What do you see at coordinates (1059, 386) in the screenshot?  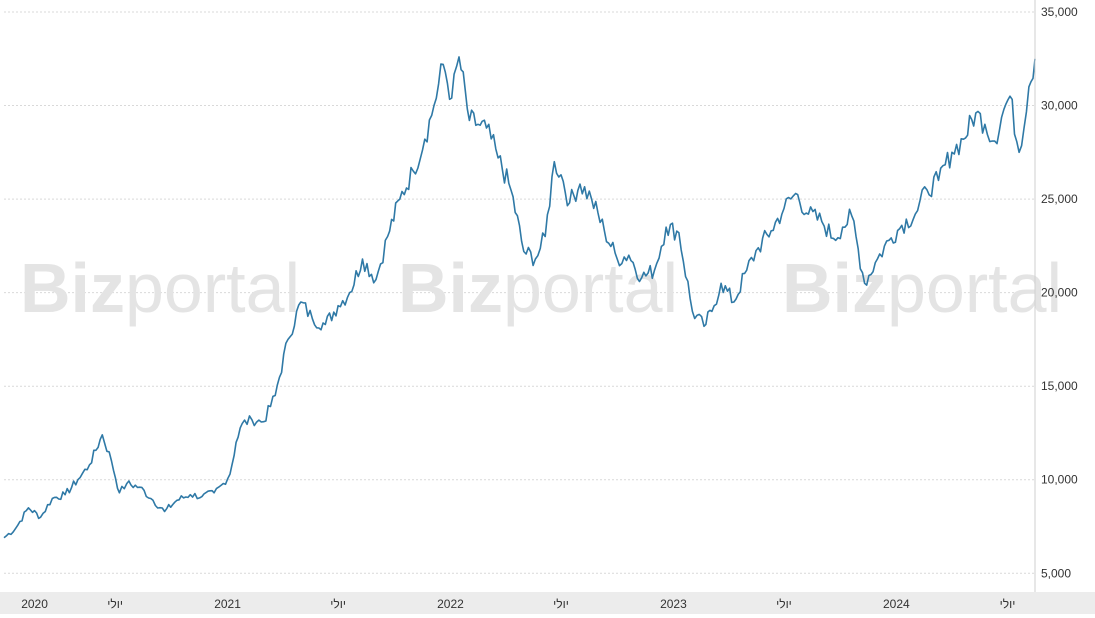 I see `y-tick-label: 15,000` at bounding box center [1059, 386].